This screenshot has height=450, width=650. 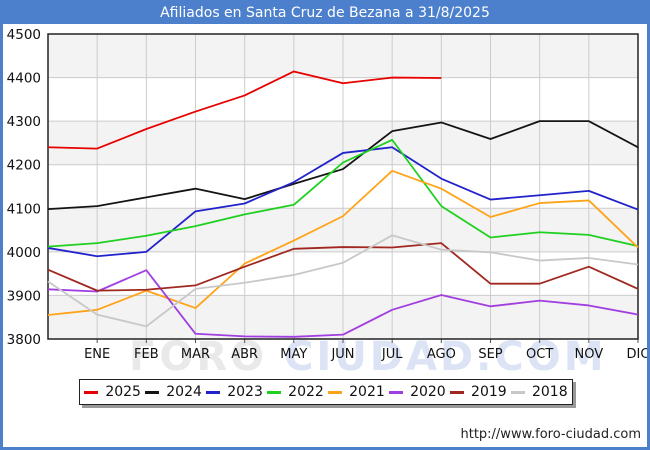 What do you see at coordinates (457, 392) in the screenshot?
I see `legend-swatch-2019` at bounding box center [457, 392].